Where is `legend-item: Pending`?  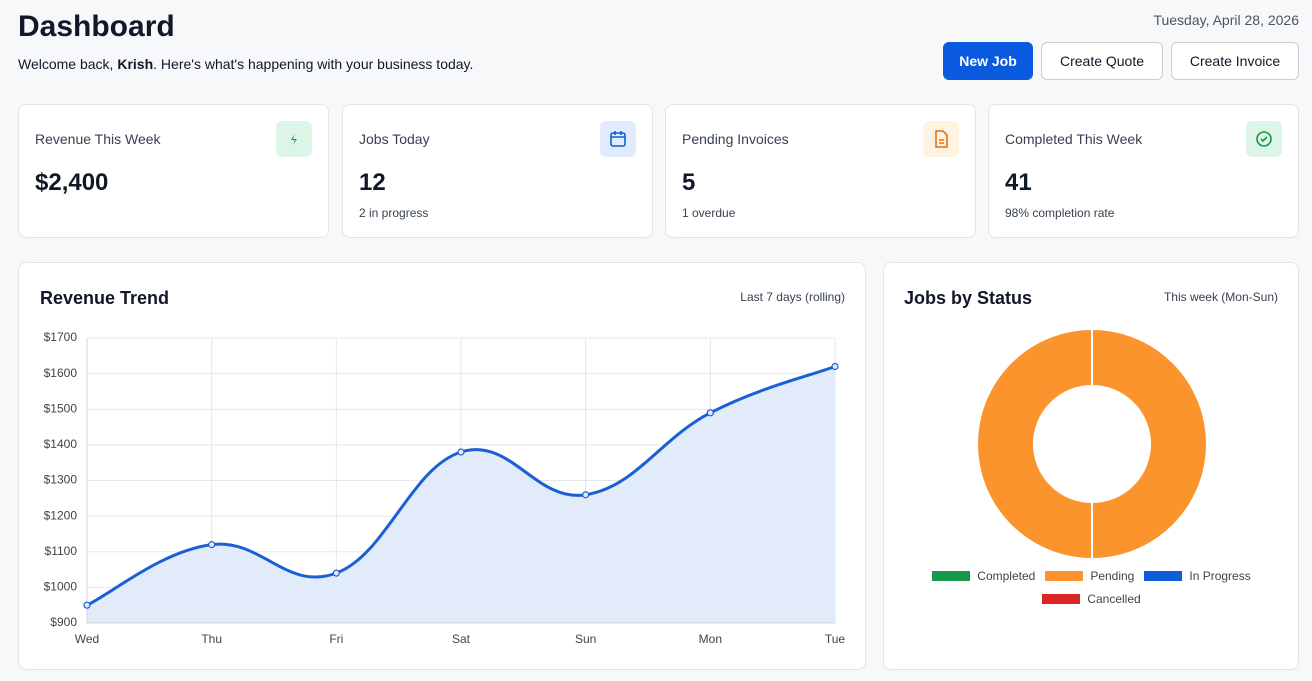
legend-item: Pending is located at coordinates (1089, 576).